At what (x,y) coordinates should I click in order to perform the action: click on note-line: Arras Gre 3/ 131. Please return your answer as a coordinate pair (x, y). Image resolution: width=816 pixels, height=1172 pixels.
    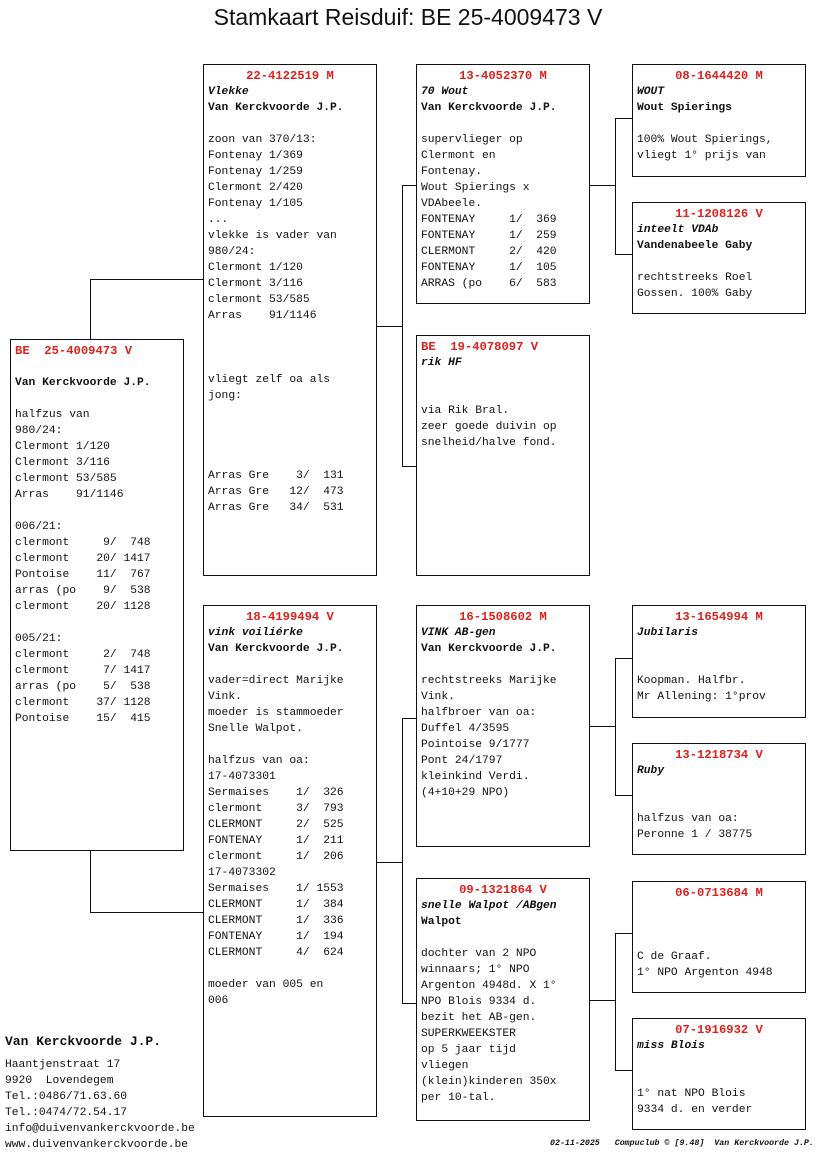
    Looking at the image, I should click on (276, 476).